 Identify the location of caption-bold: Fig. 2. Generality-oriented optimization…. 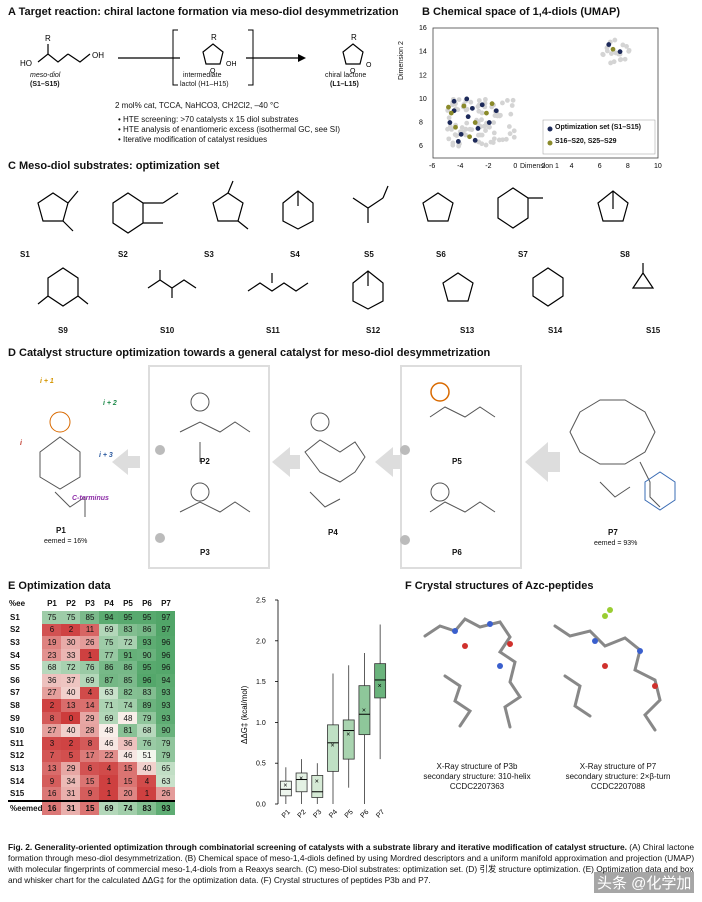
(317, 847).